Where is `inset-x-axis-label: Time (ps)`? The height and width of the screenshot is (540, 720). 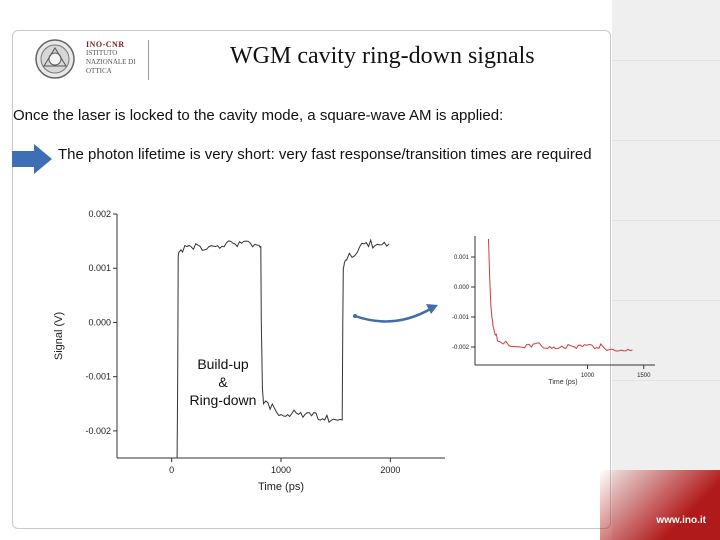
inset-x-axis-label: Time (ps) is located at coordinates (562, 382).